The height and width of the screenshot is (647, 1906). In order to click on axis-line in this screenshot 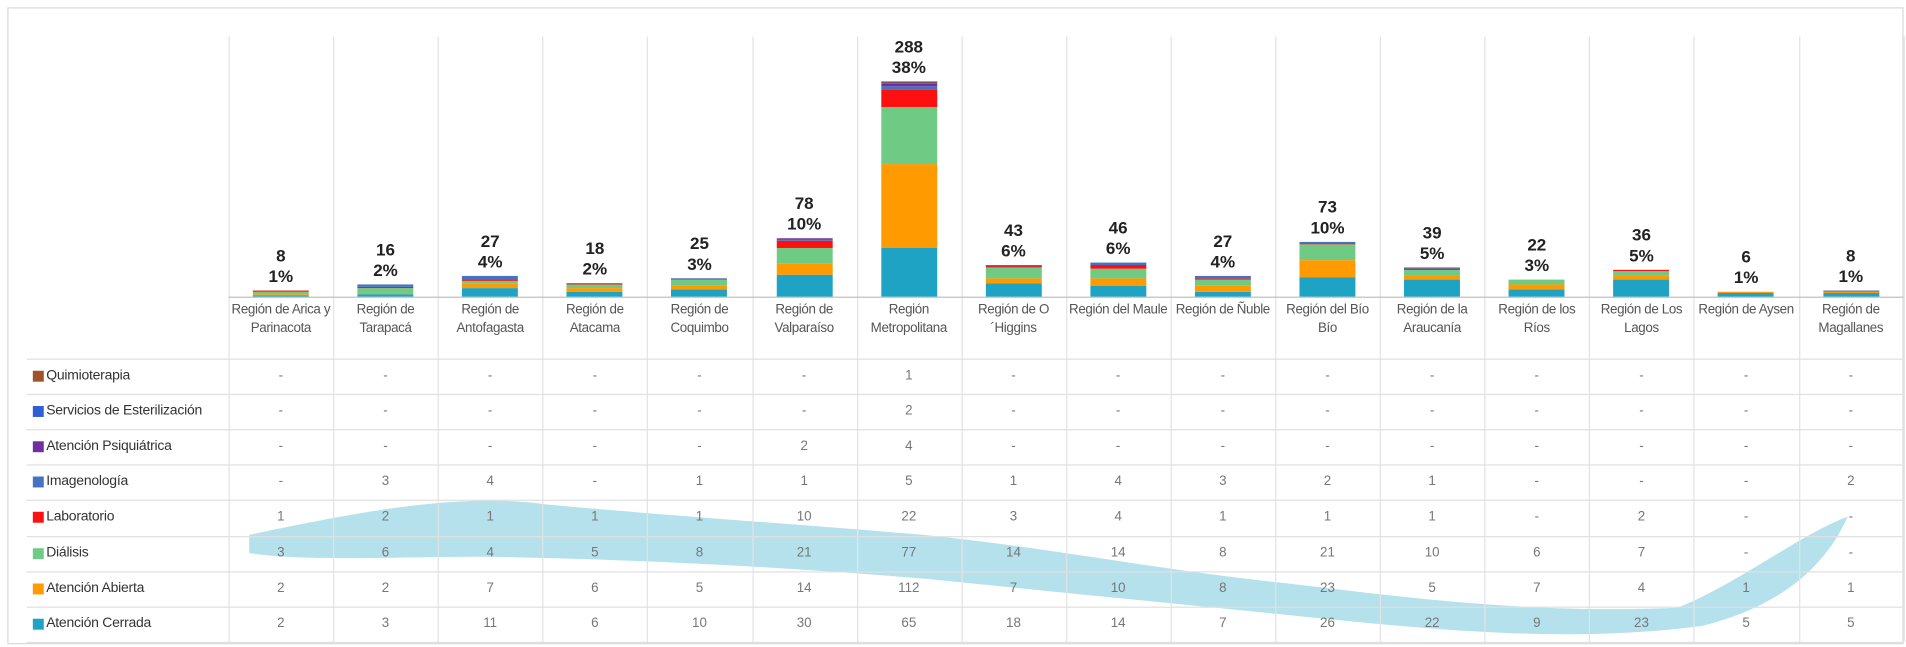, I will do `click(1066, 297)`.